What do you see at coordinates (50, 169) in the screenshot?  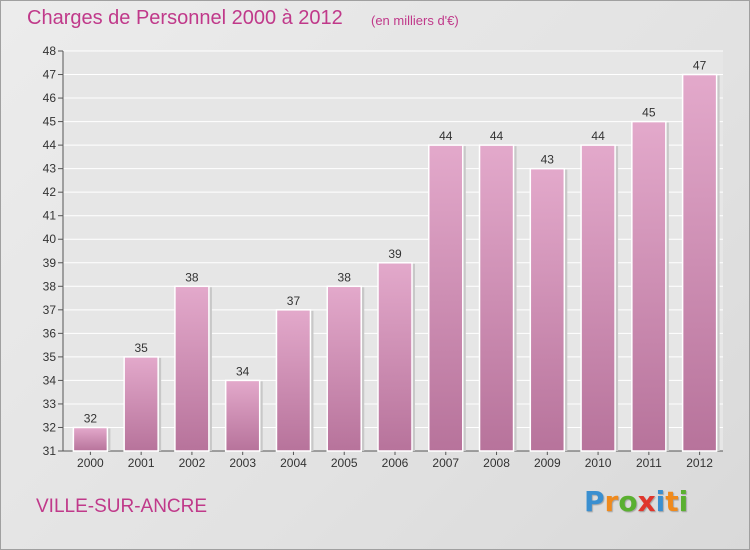 I see `y-tick-label: 43` at bounding box center [50, 169].